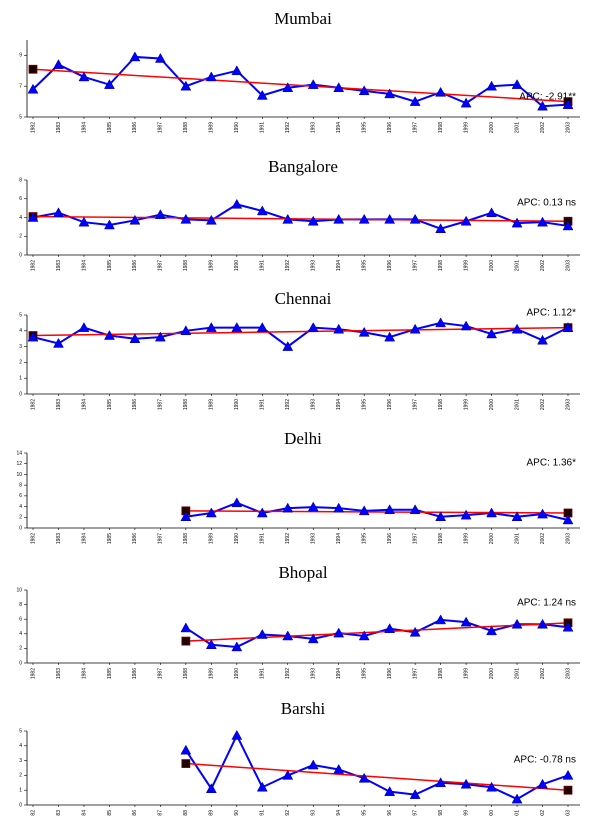 This screenshot has height=816, width=606. I want to click on chart-title: Mumbai, so click(303, 18).